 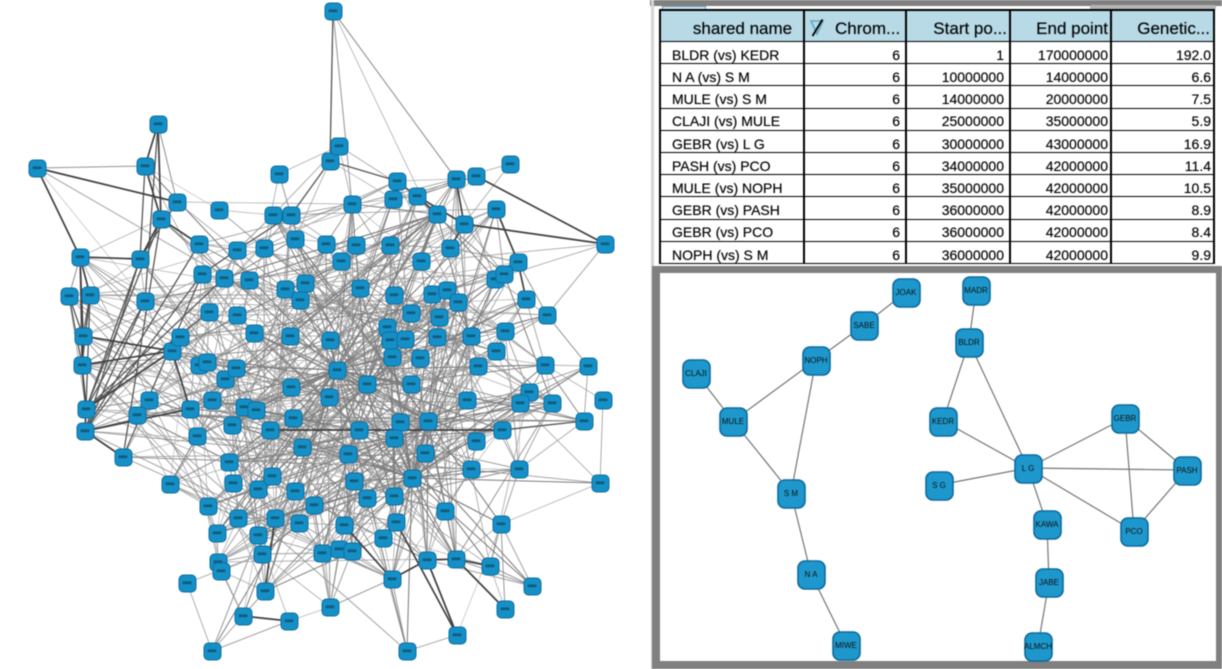 I want to click on svg-text: KAWA, so click(x=1048, y=524).